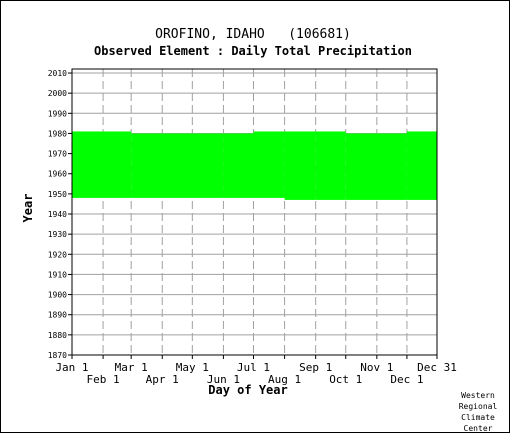 The height and width of the screenshot is (434, 510). I want to click on x-tick-label: Apr 1, so click(162, 379).